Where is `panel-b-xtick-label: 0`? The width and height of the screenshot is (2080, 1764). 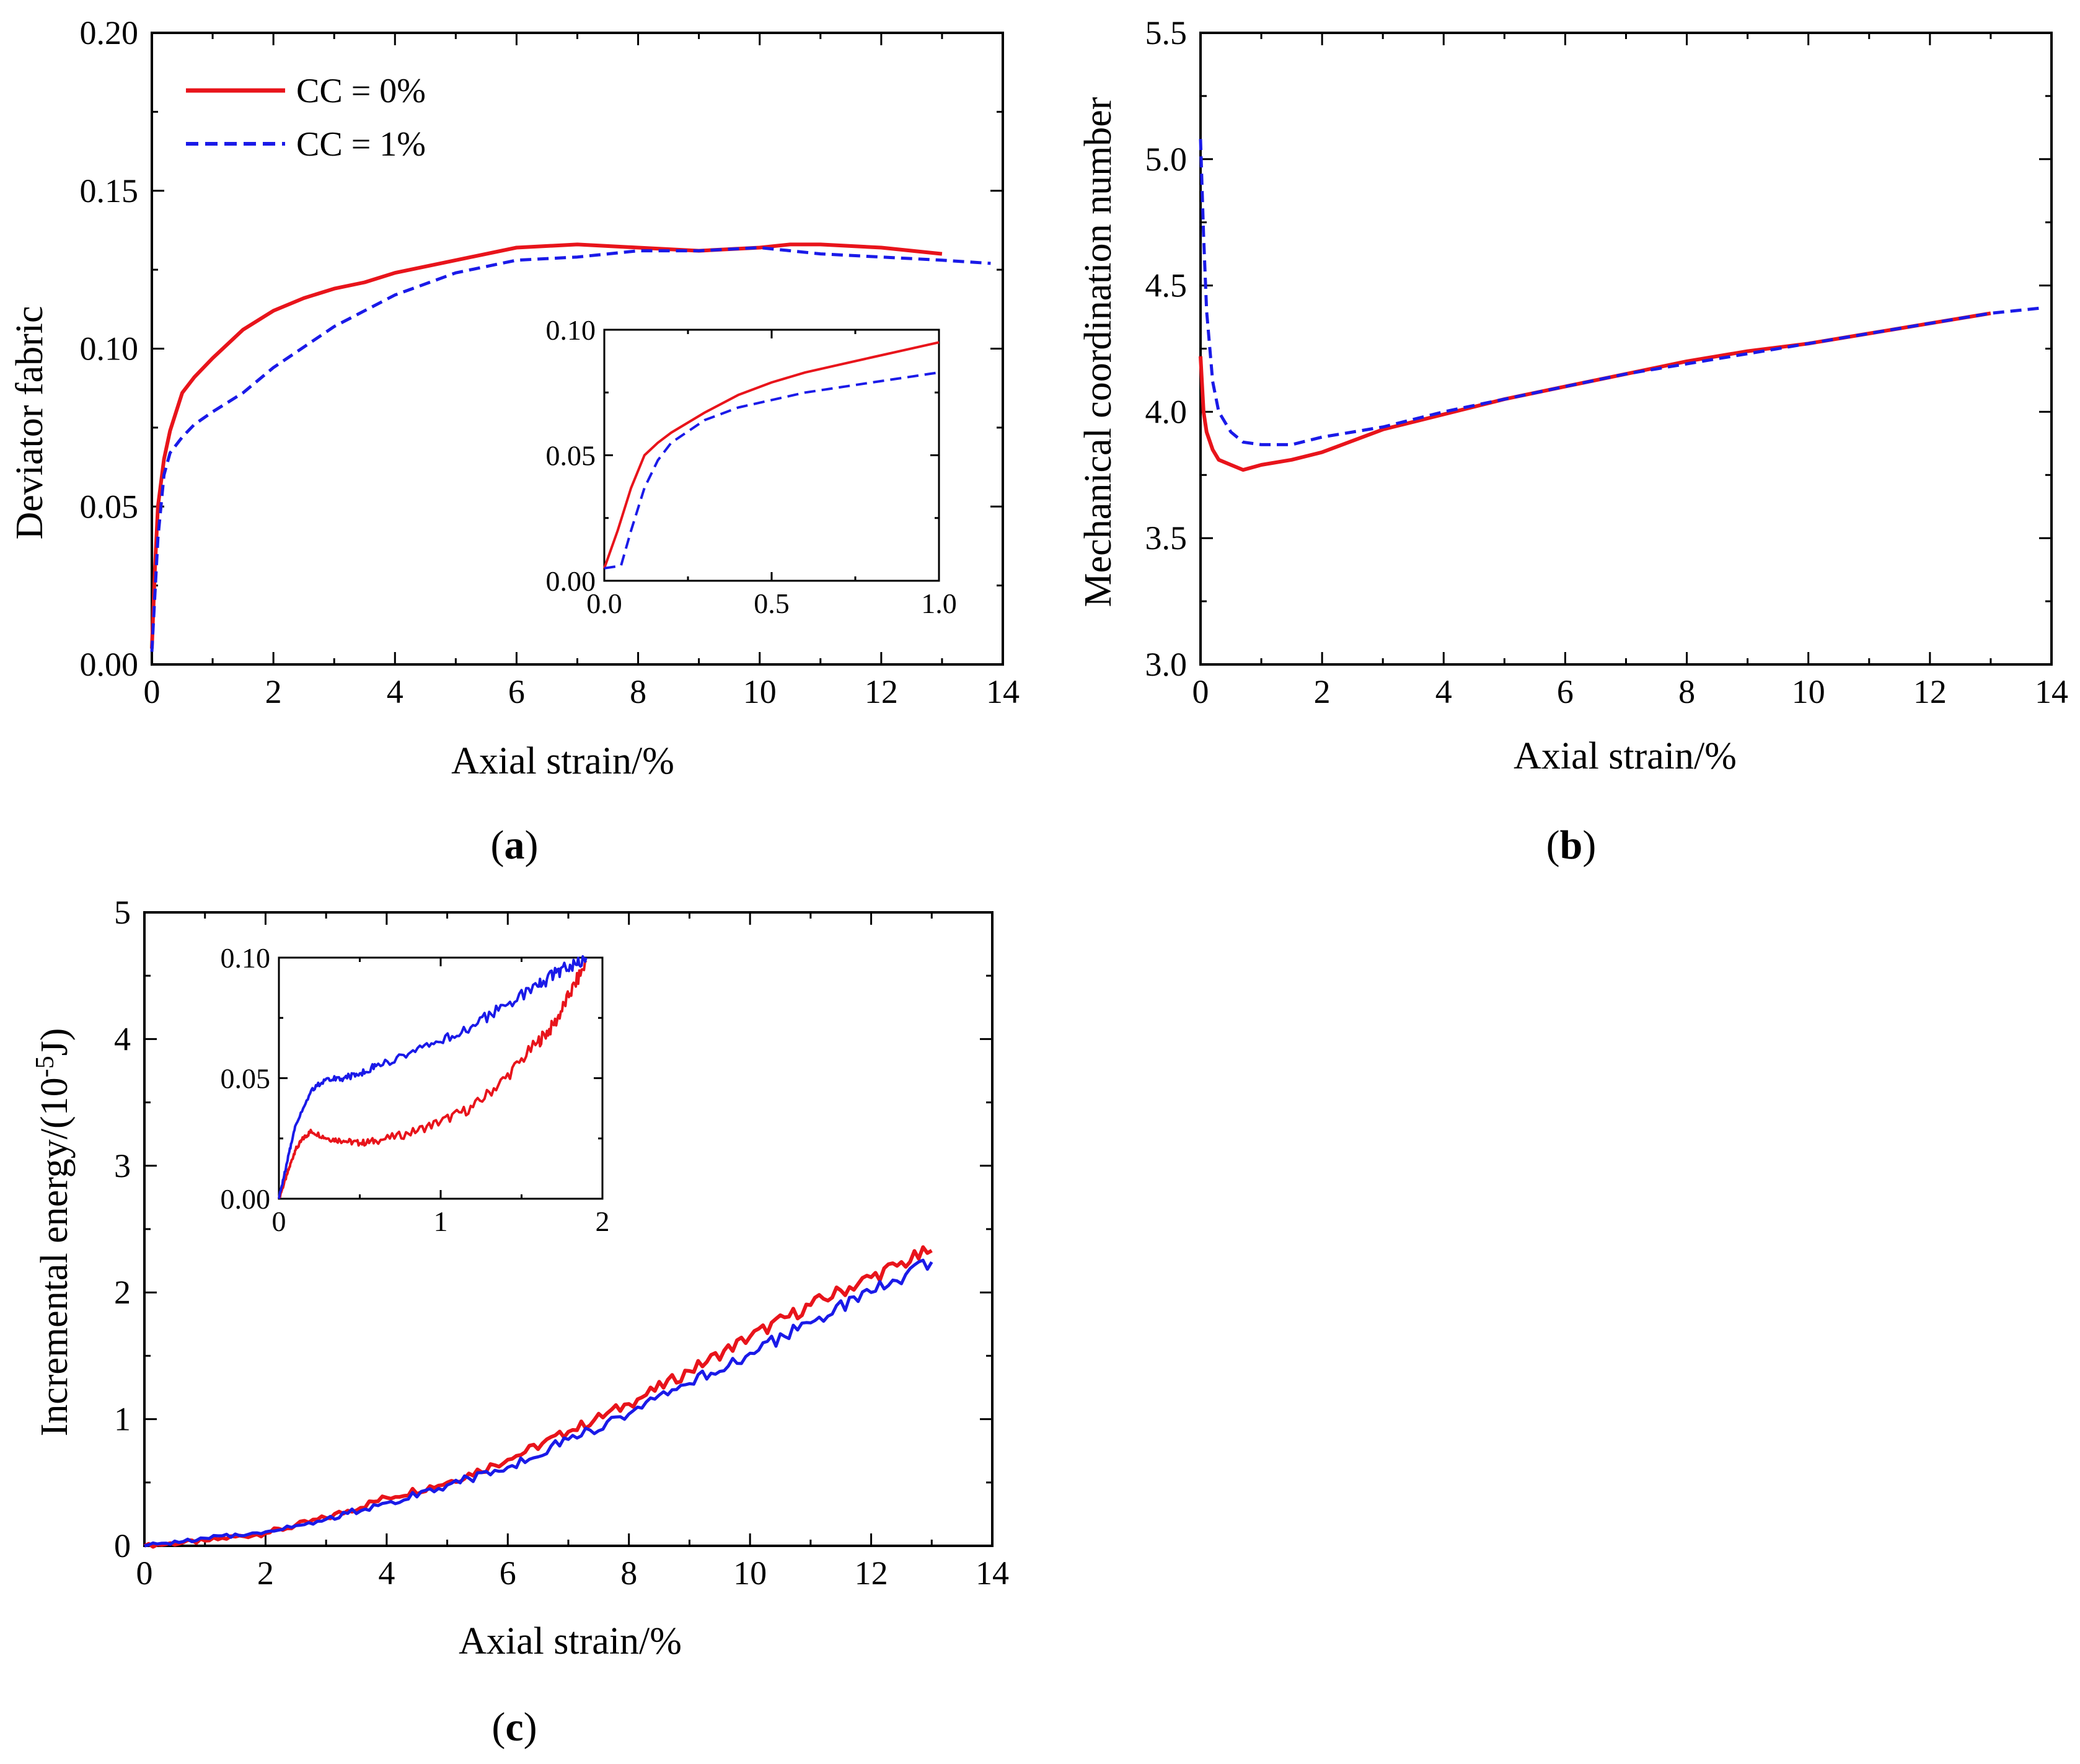
panel-b-xtick-label: 0 is located at coordinates (1200, 691).